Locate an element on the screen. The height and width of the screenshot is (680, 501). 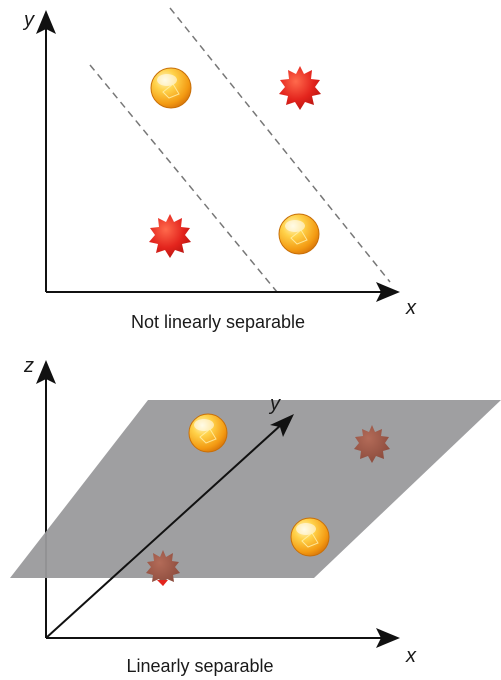
bottom-x-axis-label: x is located at coordinates (411, 656).